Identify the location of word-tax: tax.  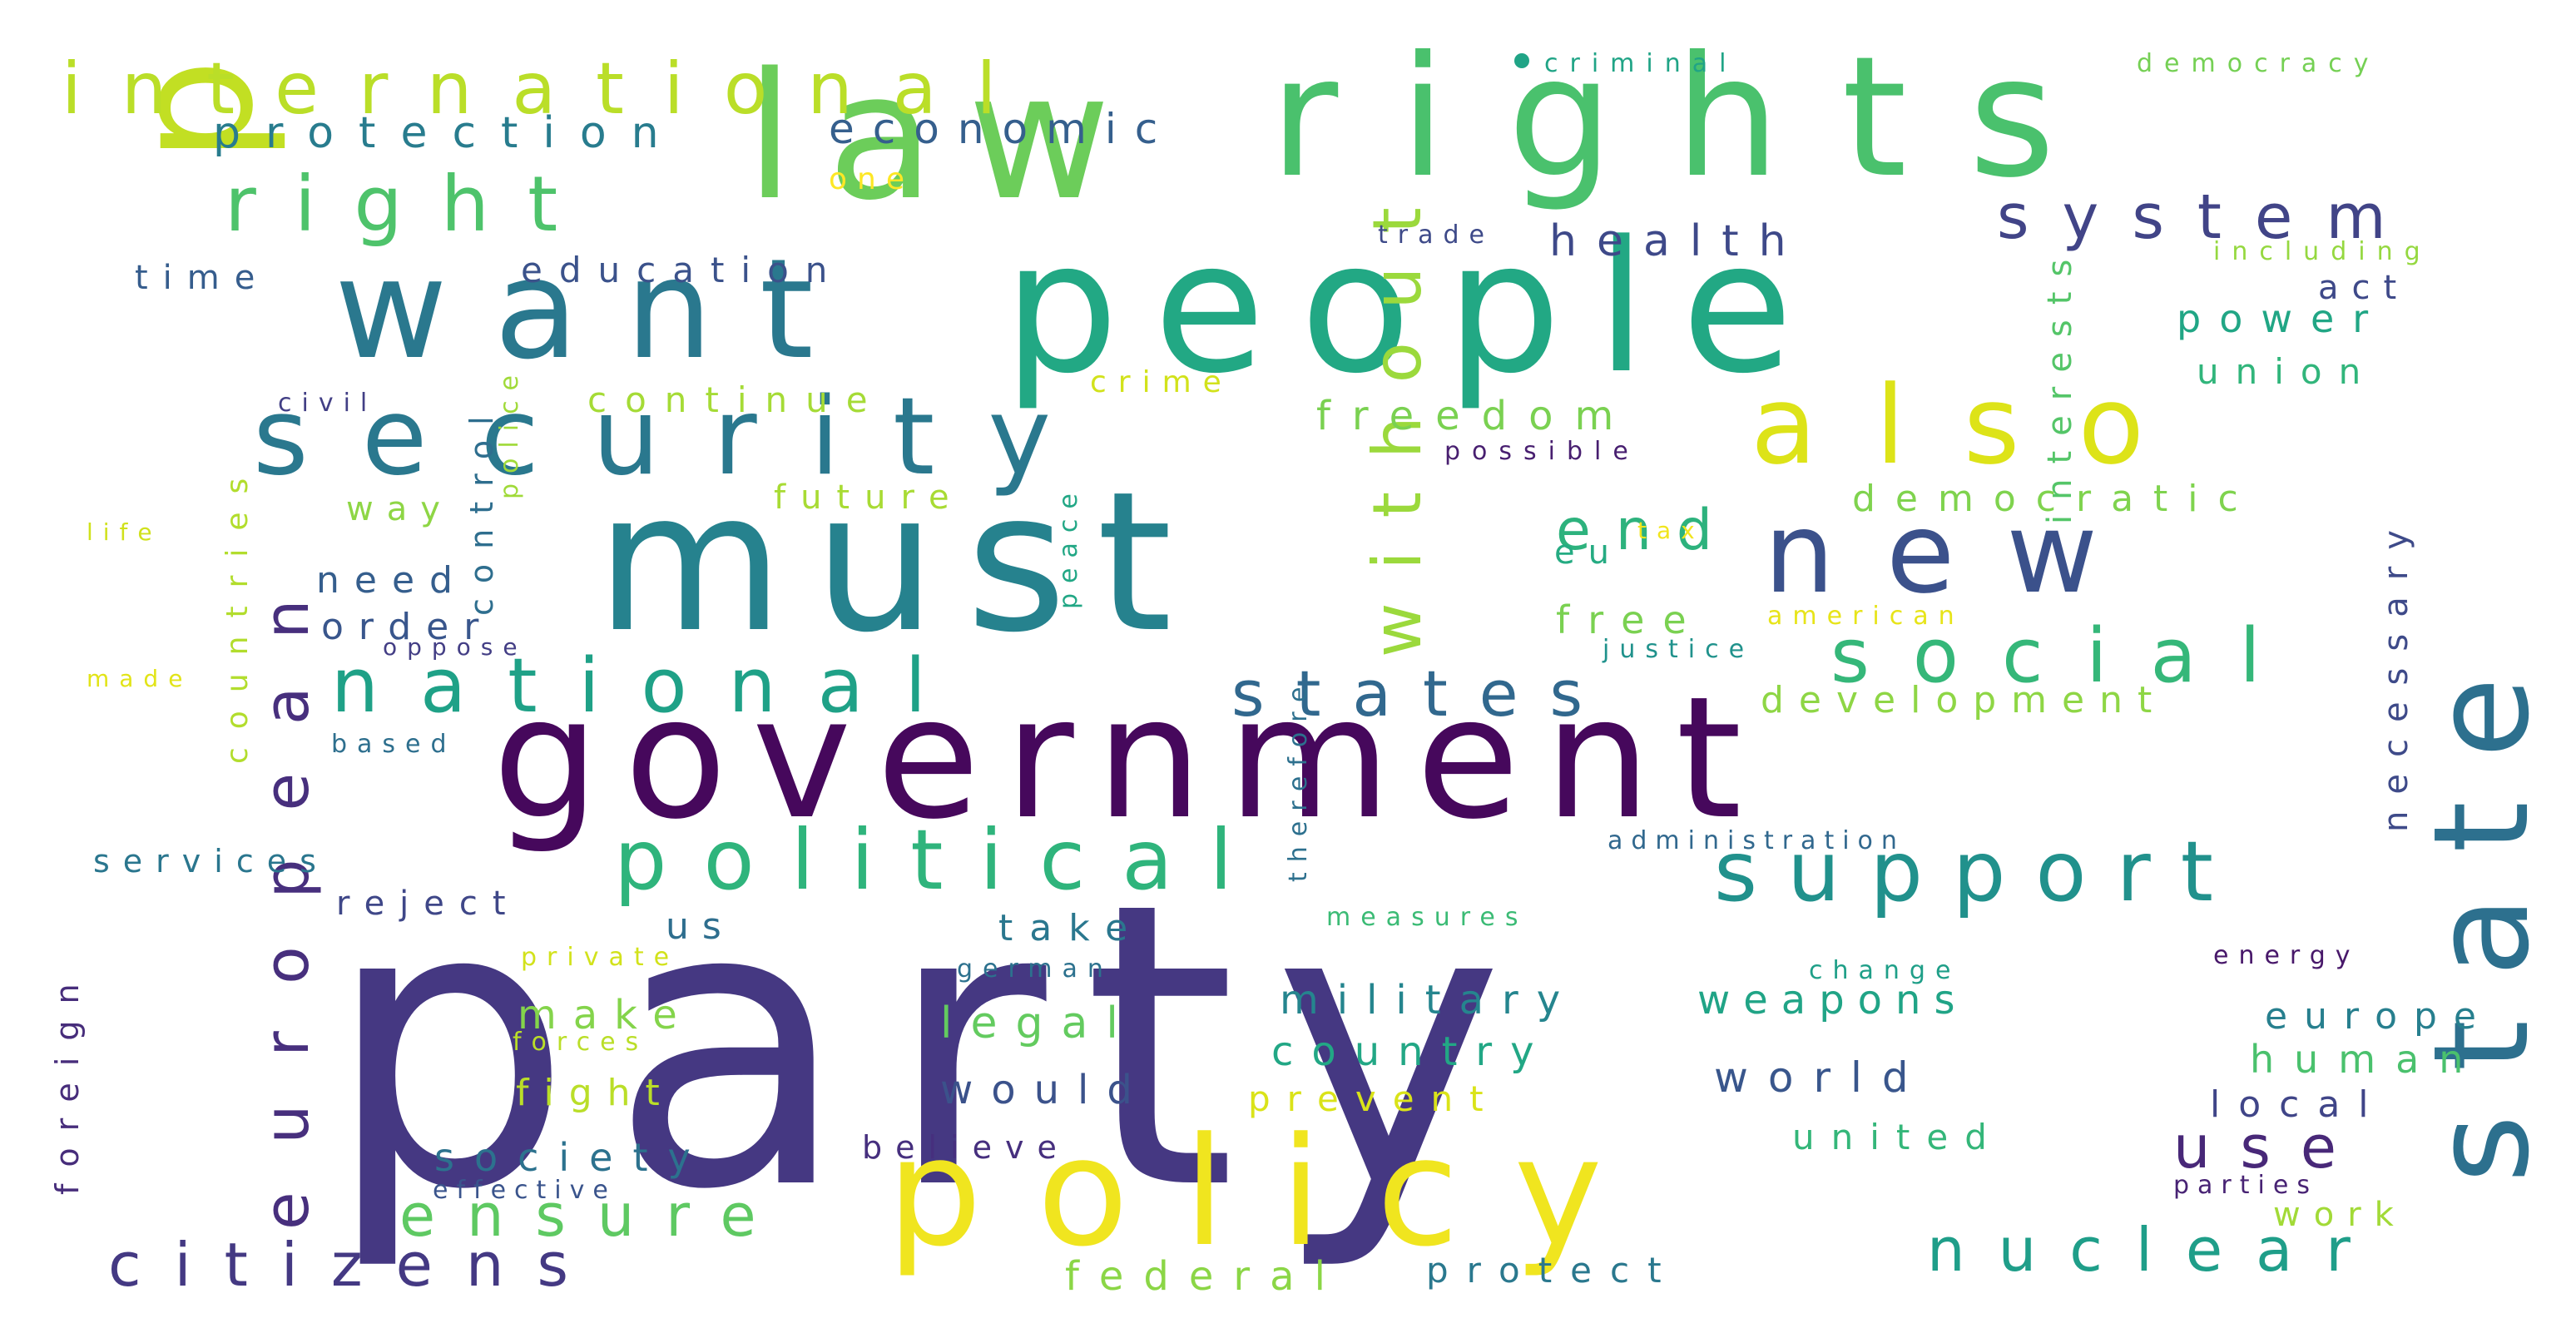
(1671, 530).